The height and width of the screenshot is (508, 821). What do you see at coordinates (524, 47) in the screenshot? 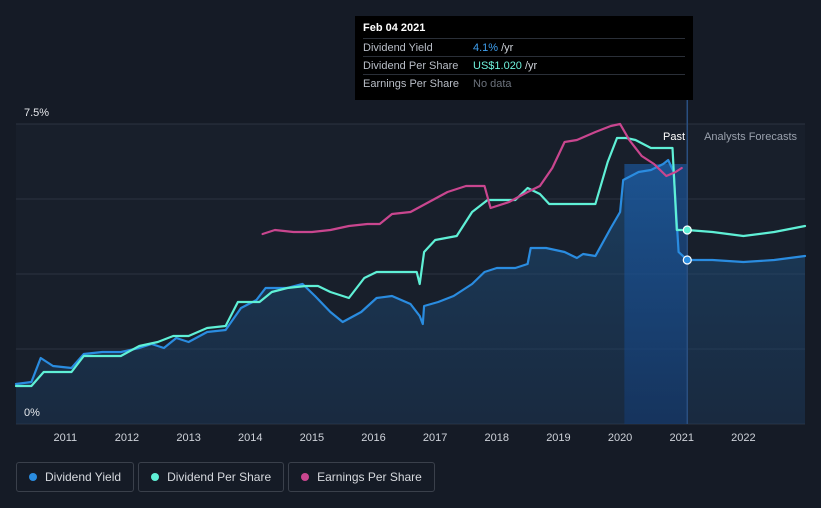
I see `tooltip-row-yield: Dividend Yield 4.1% /yr` at bounding box center [524, 47].